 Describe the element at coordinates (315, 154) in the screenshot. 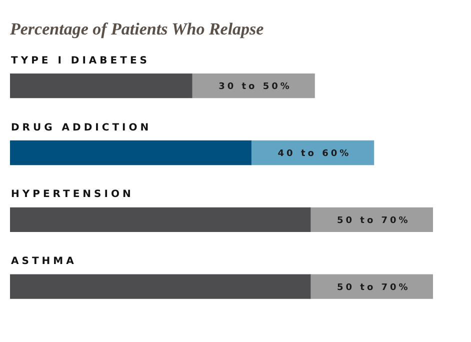

I see `annotation: 40 to 60%` at that location.